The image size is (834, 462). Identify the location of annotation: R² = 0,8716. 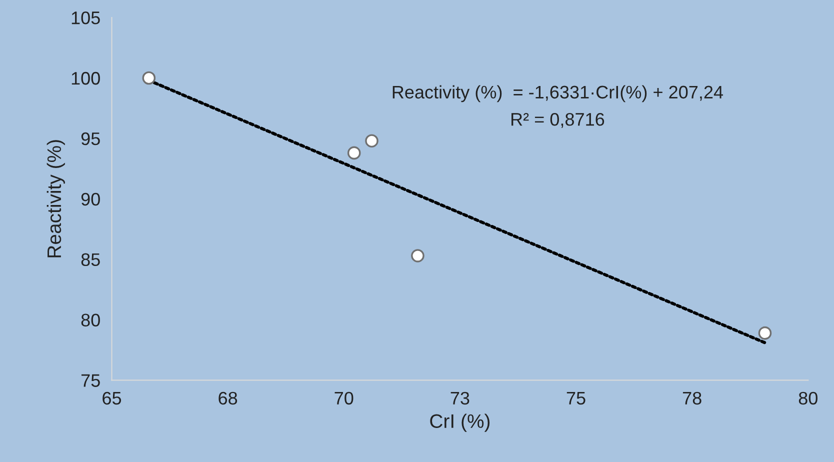
(558, 120).